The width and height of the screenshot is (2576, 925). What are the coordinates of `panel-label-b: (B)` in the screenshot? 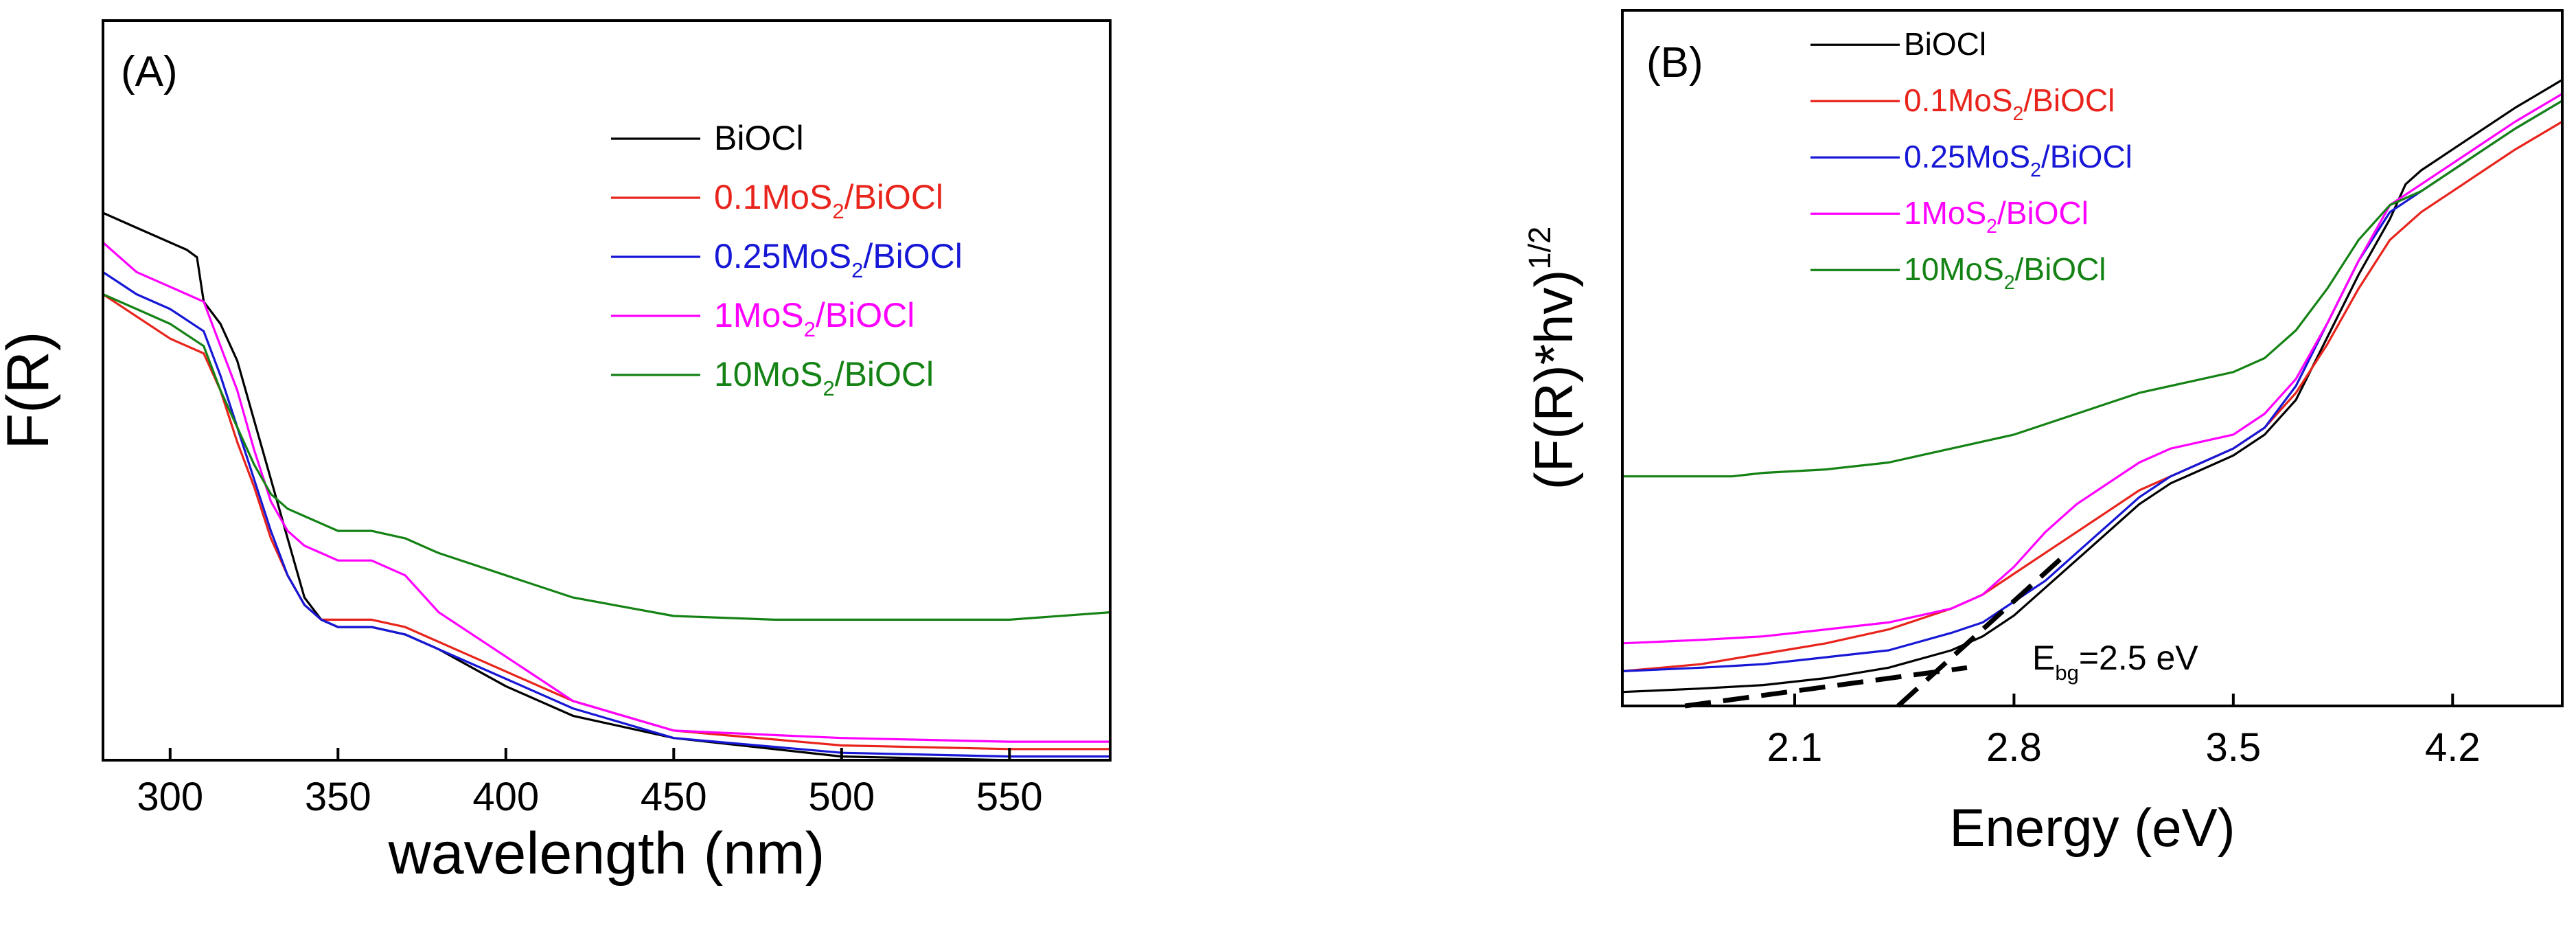 It's located at (1674, 63).